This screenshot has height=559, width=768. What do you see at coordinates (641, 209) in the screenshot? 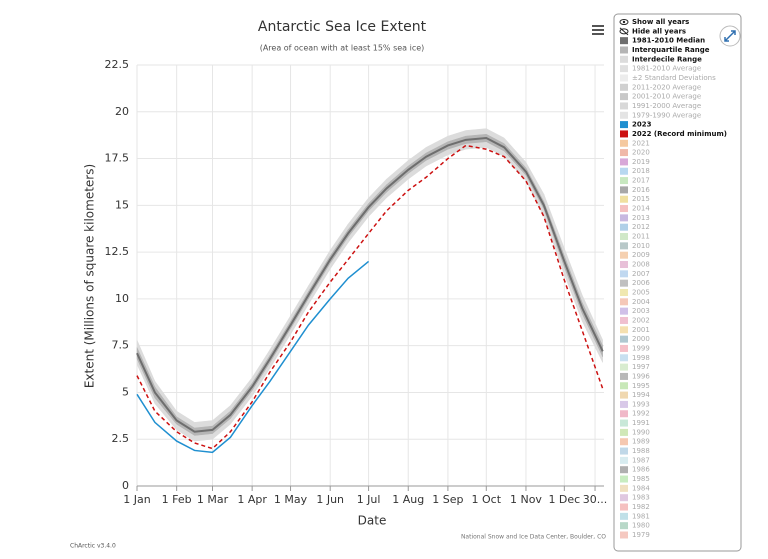
I see `legend-label: 2014` at bounding box center [641, 209].